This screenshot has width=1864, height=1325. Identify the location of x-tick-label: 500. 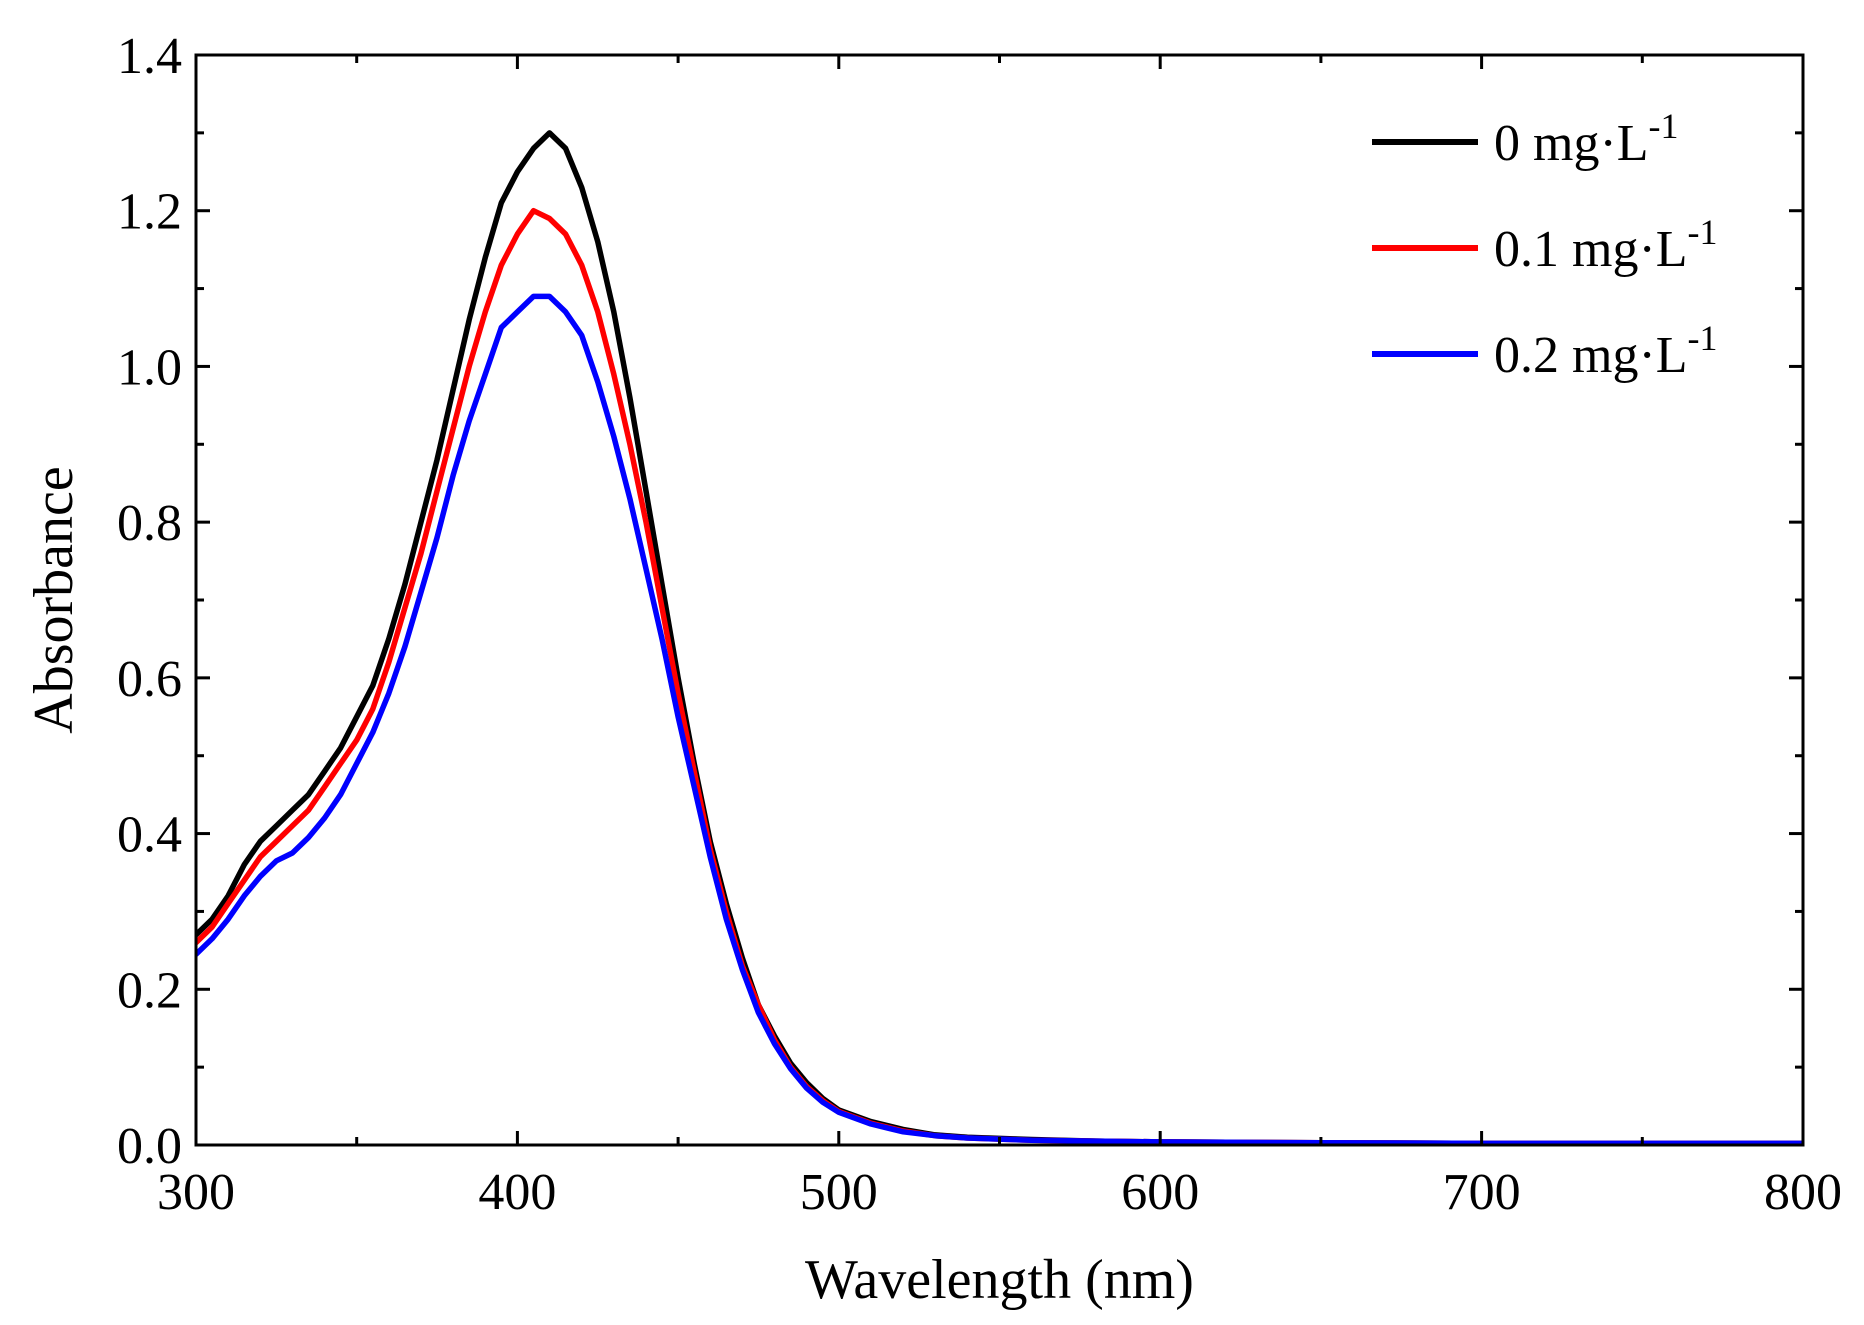
(839, 1192).